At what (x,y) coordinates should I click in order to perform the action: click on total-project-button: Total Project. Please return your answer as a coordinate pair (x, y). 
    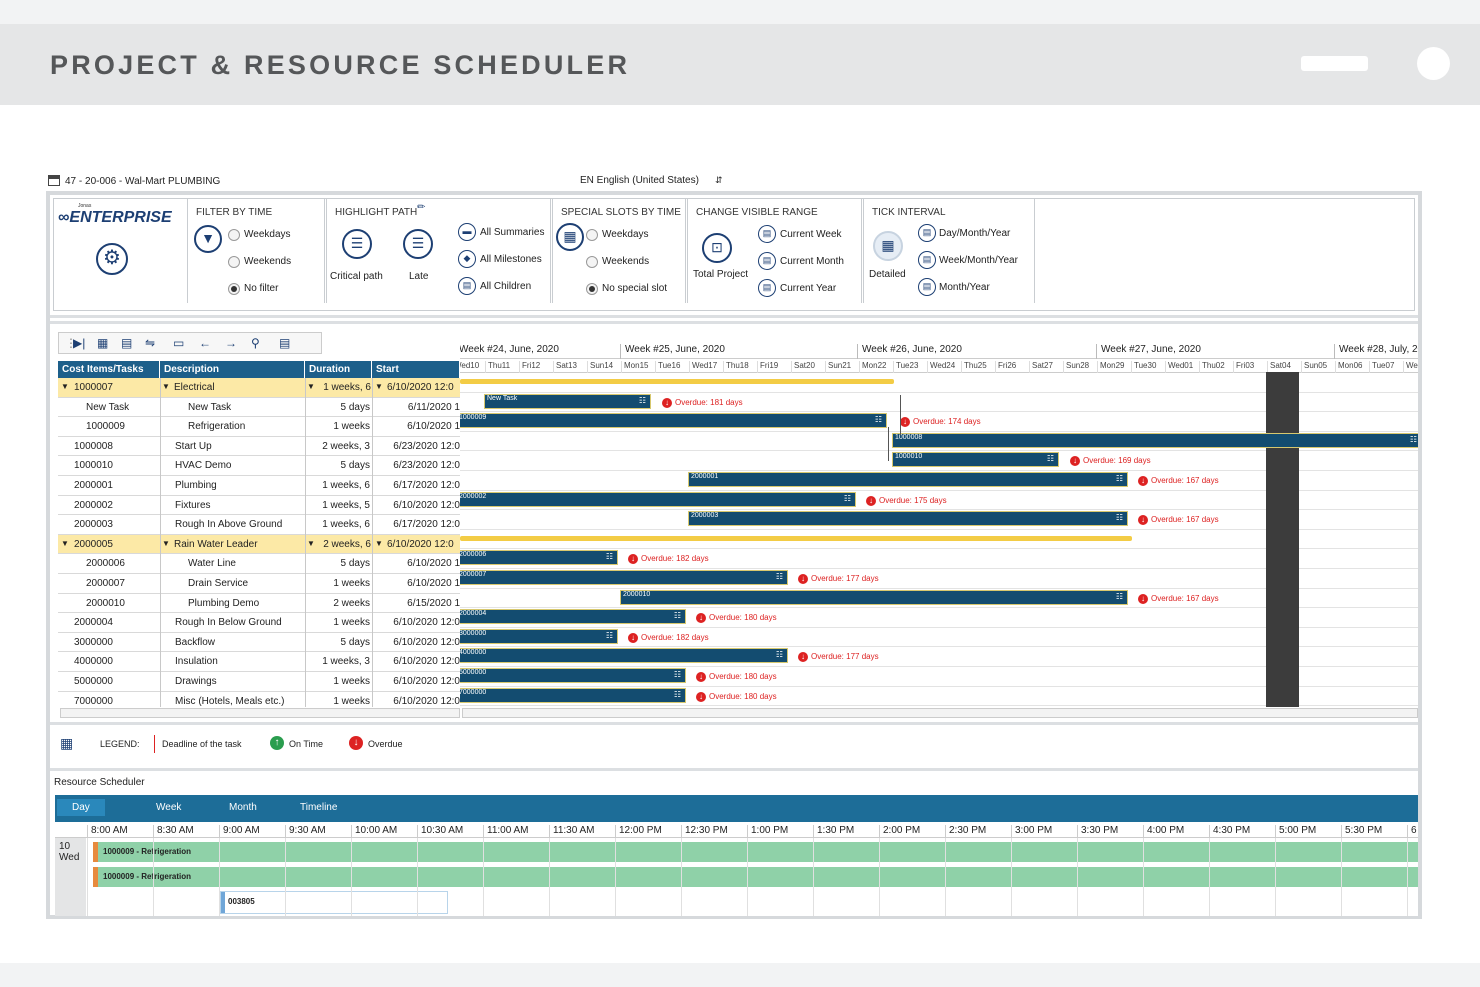
    Looking at the image, I should click on (721, 274).